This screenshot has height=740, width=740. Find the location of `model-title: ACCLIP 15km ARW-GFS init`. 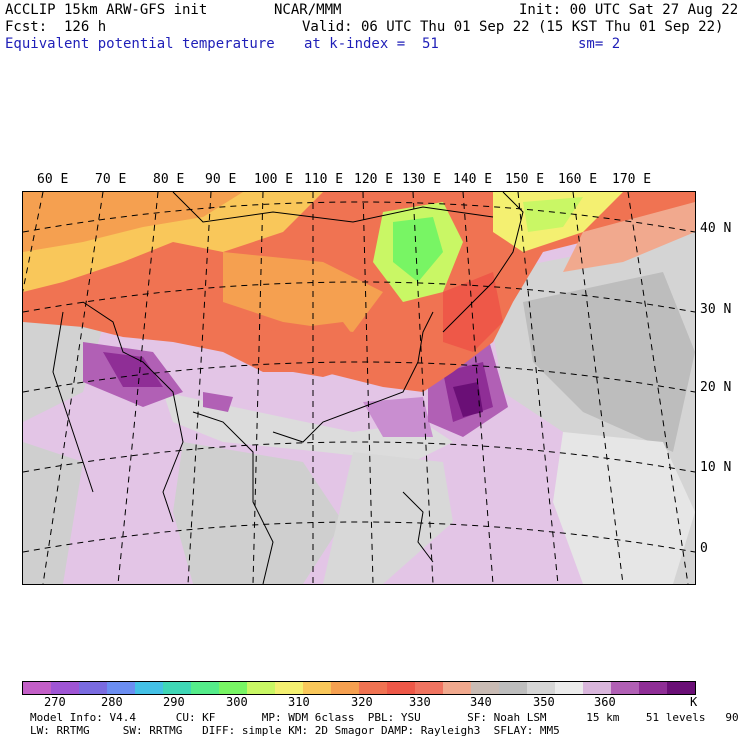

model-title: ACCLIP 15km ARW-GFS init is located at coordinates (106, 10).